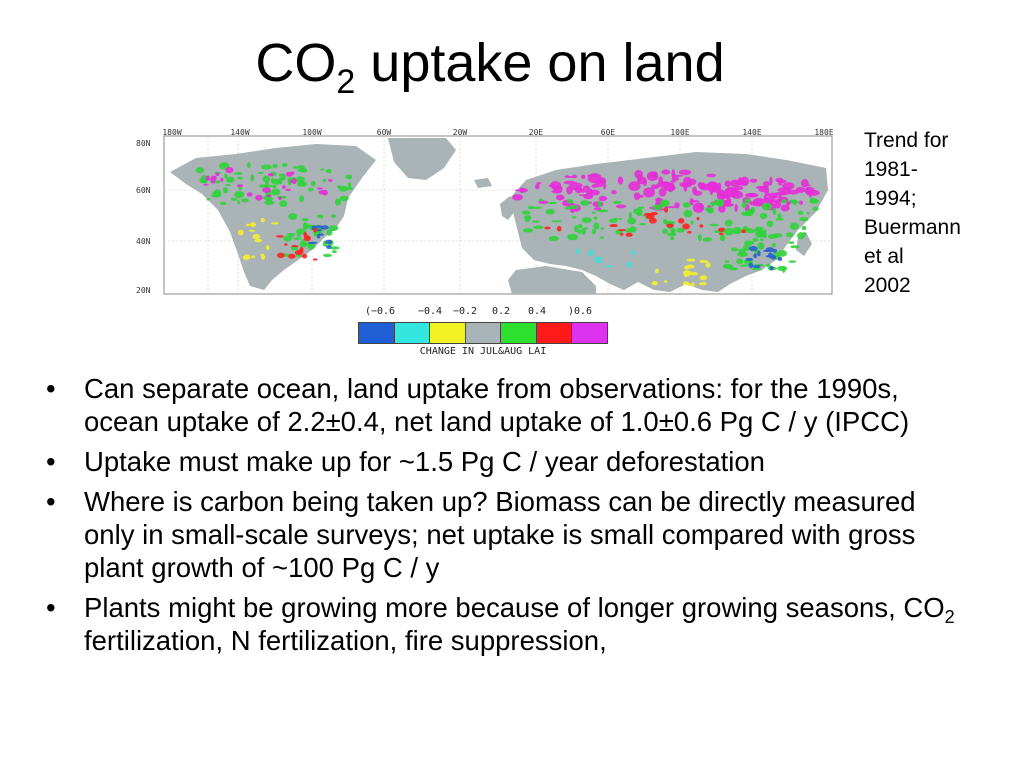 This screenshot has height=768, width=1024. I want to click on world-map-svg, so click(498, 215).